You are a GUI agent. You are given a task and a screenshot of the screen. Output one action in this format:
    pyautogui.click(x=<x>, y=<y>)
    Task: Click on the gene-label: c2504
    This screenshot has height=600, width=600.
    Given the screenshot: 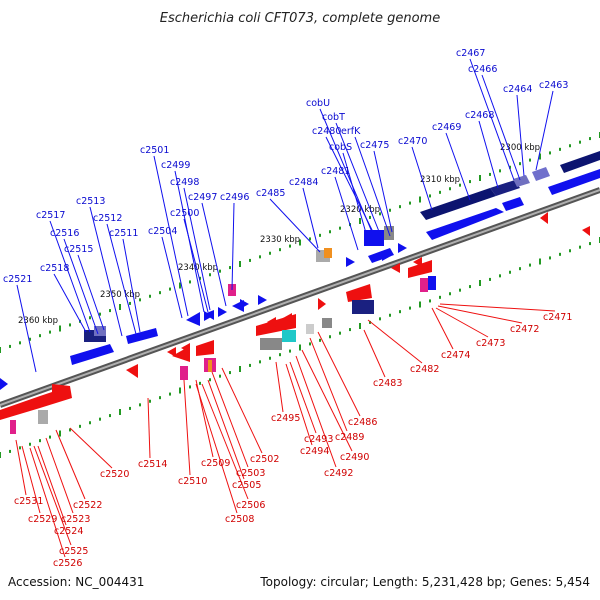 What is the action you would take?
    pyautogui.click(x=162, y=231)
    